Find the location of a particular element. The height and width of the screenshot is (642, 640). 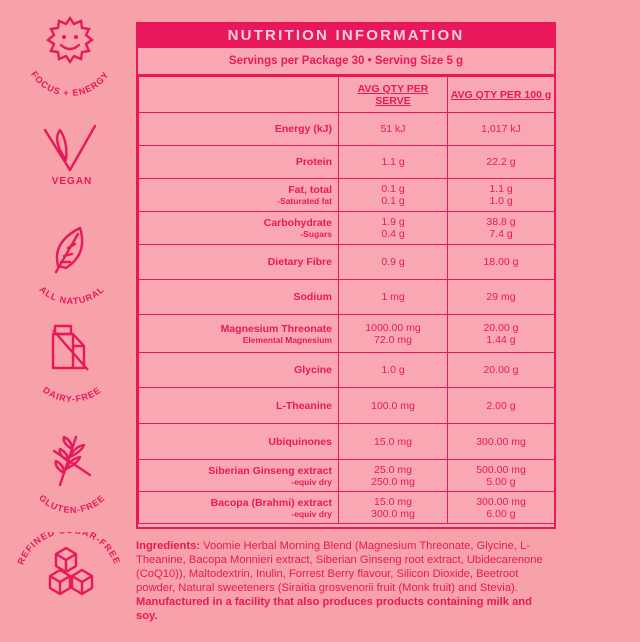

badge-dairy-free: DAIRY-FREE is located at coordinates (66, 375).